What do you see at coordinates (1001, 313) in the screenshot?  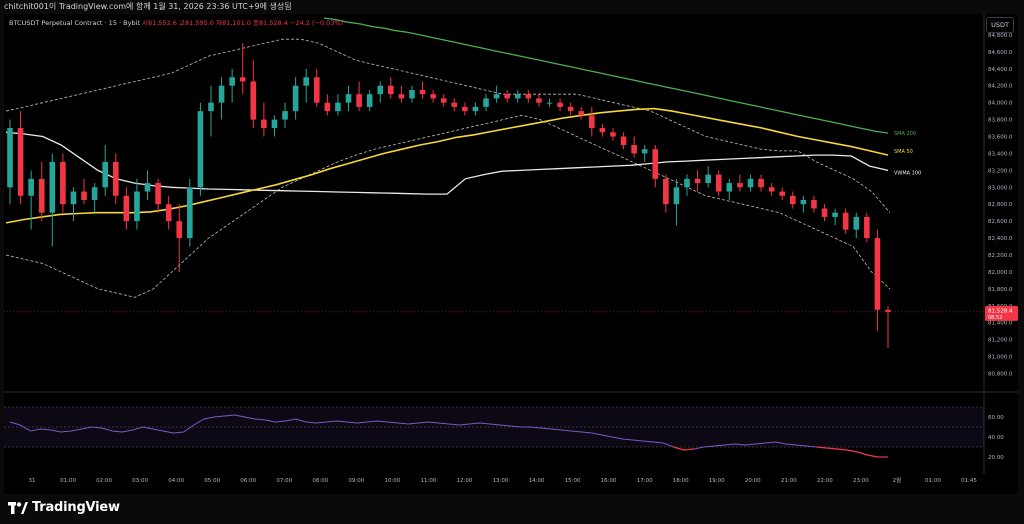 I see `last-price-badge` at bounding box center [1001, 313].